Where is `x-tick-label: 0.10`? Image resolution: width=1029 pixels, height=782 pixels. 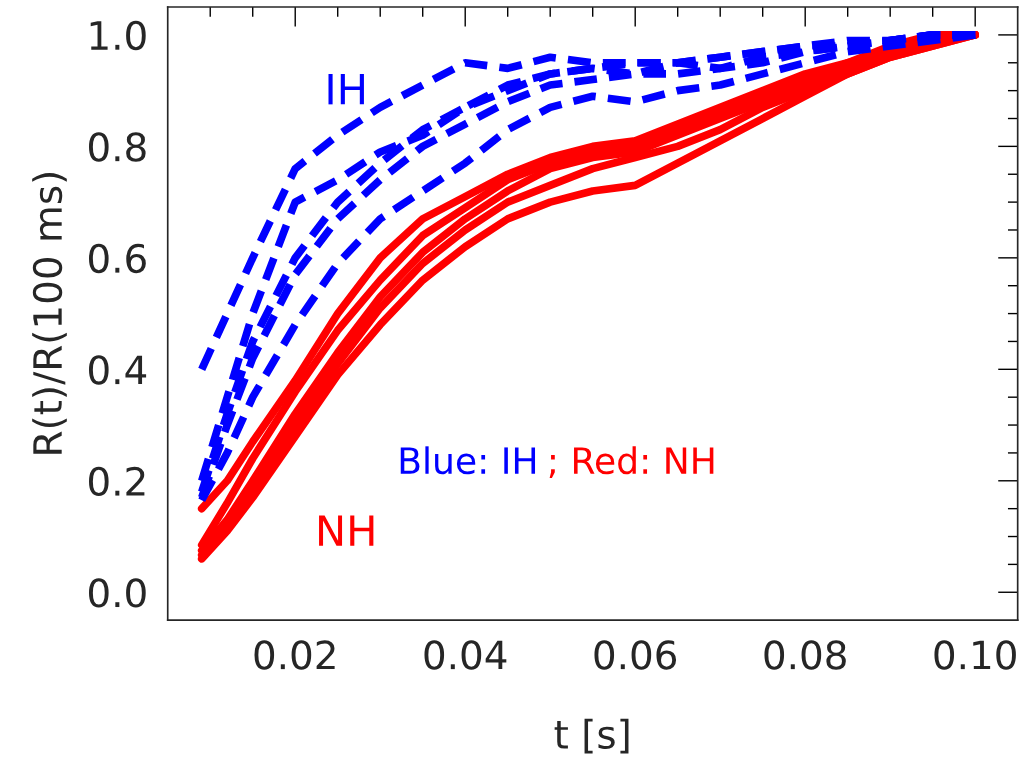
x-tick-label: 0.10 is located at coordinates (975, 655).